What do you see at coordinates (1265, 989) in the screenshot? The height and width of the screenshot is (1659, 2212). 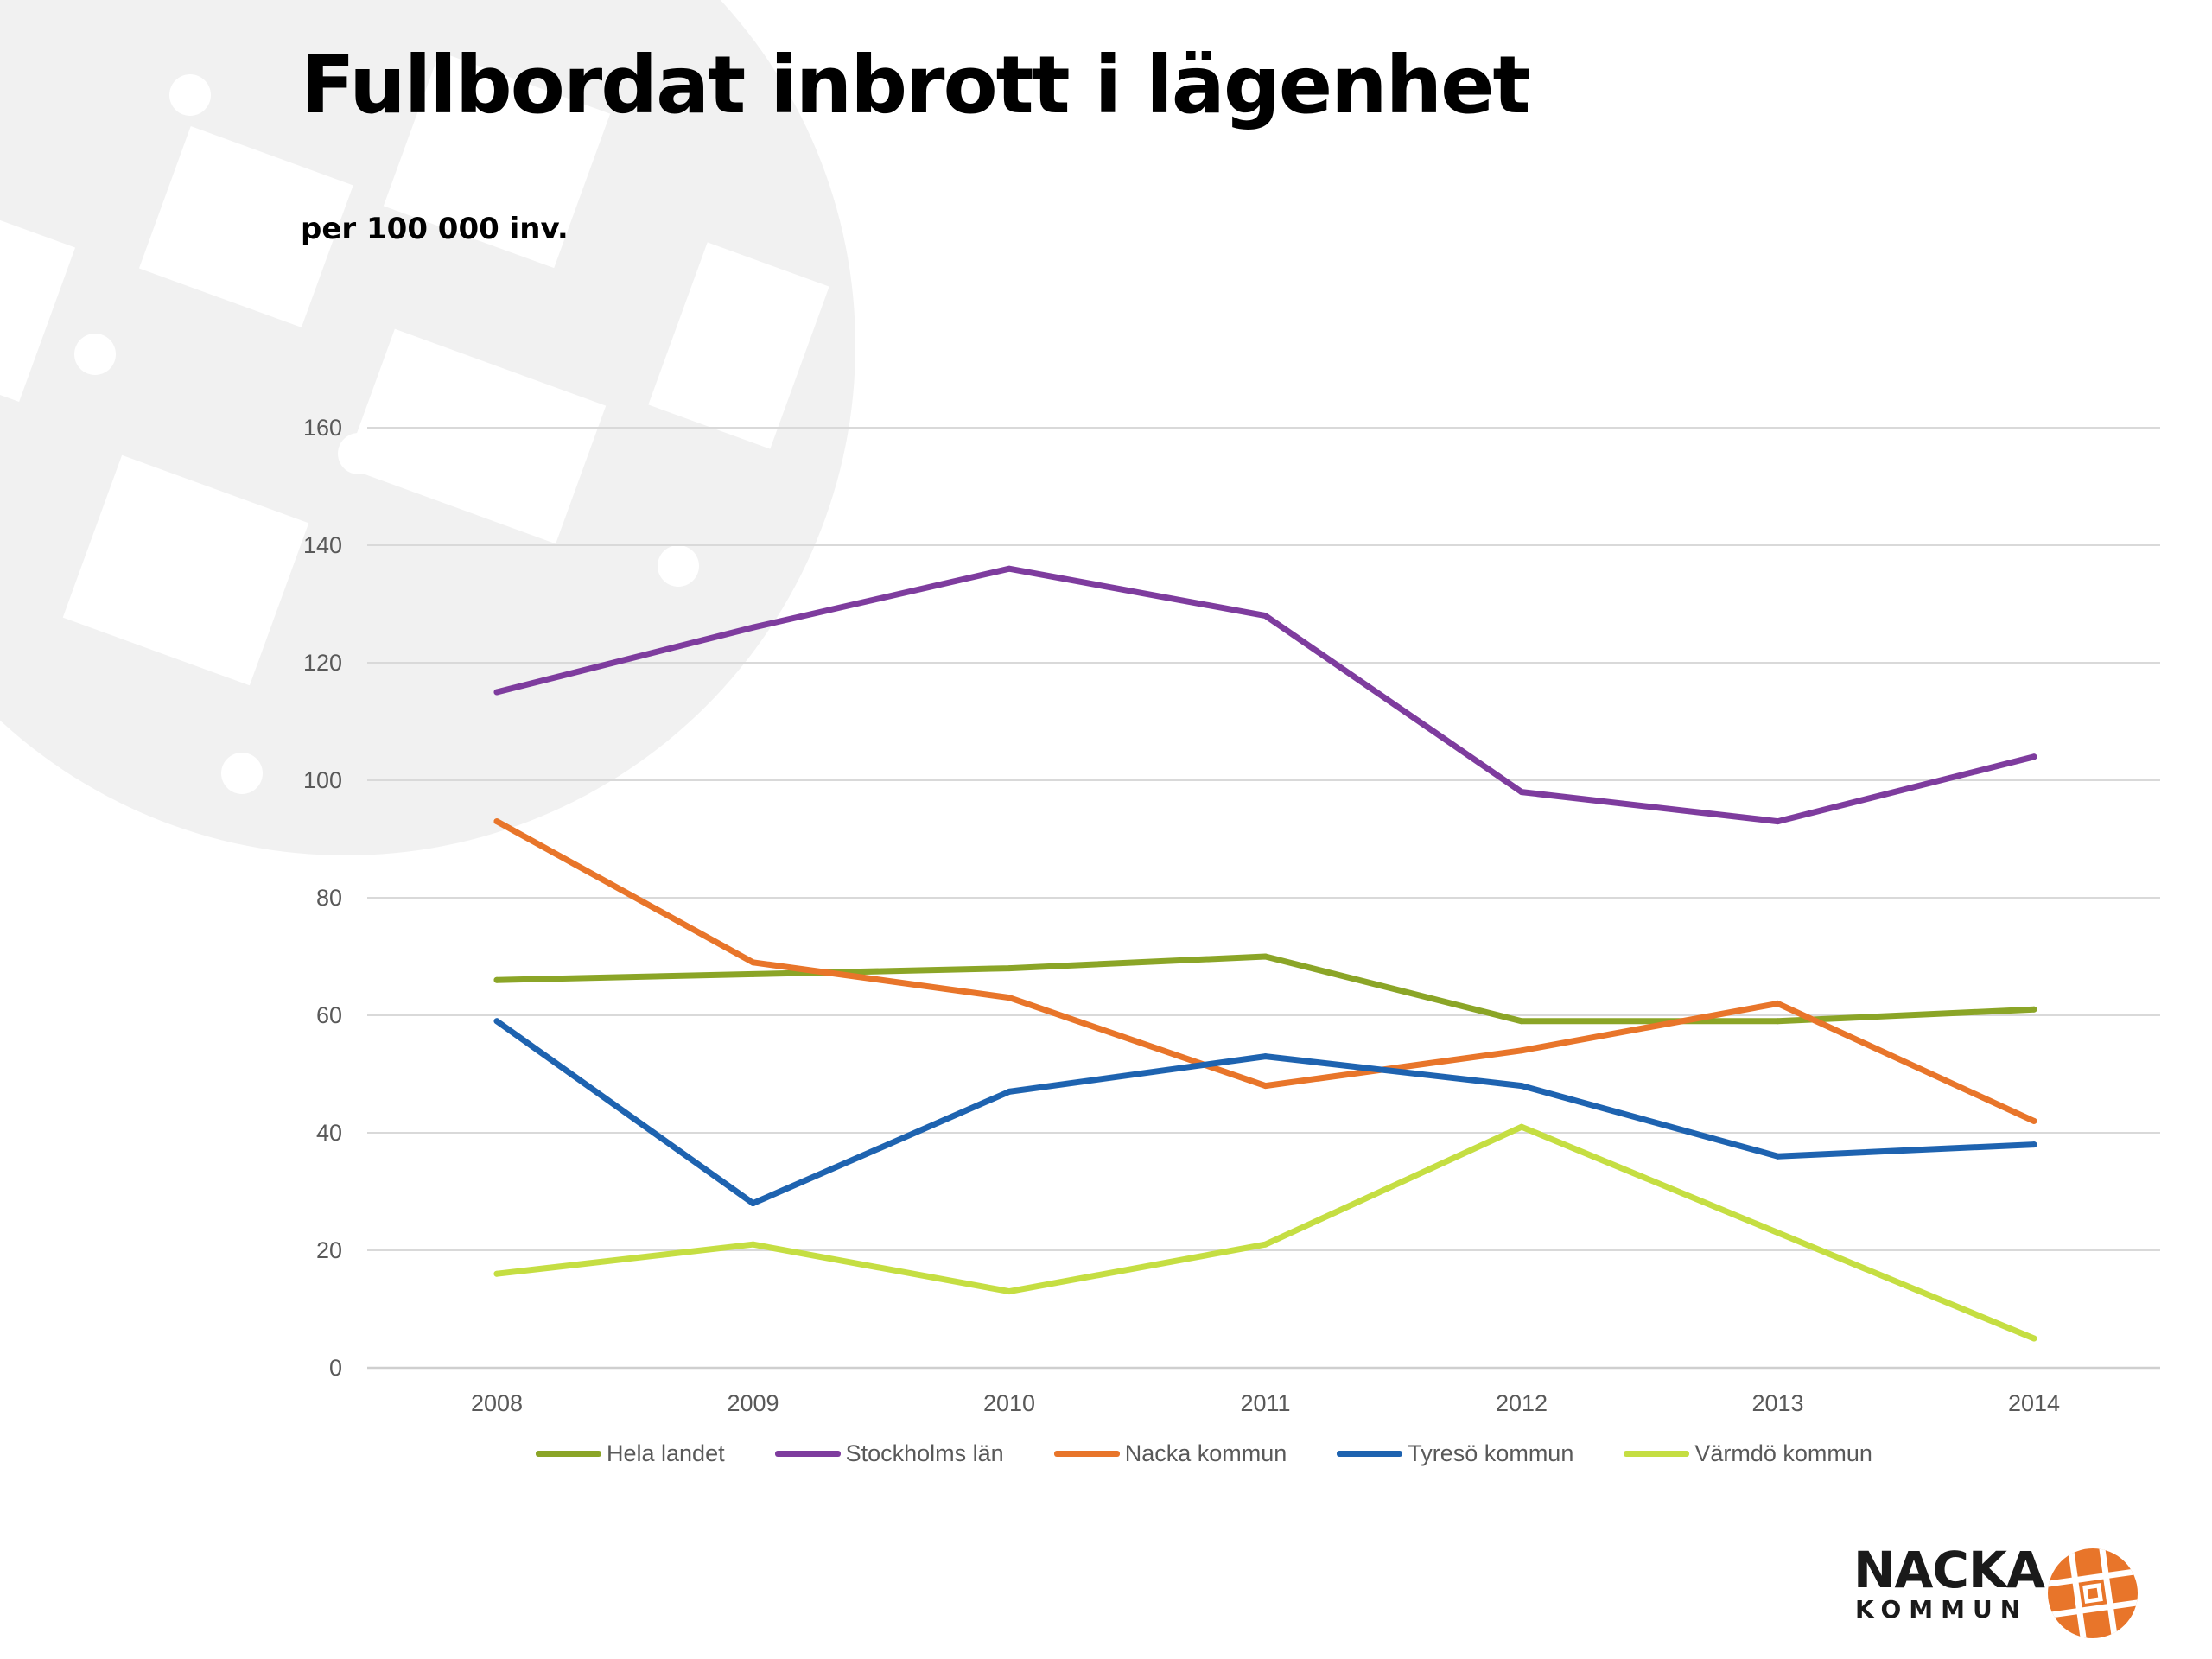 I see `series-line-hela-landet` at bounding box center [1265, 989].